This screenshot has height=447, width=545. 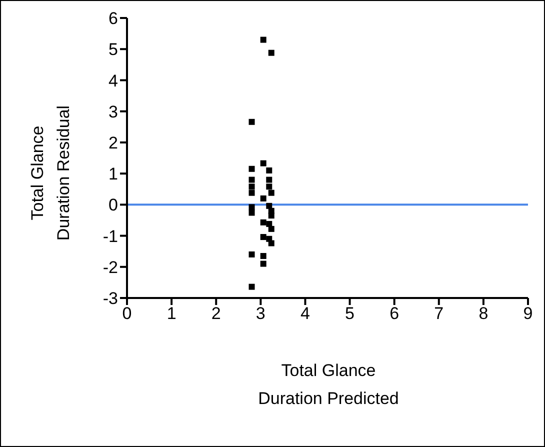 What do you see at coordinates (50, 173) in the screenshot?
I see `y-axis-title: Total Glance Duration Residual` at bounding box center [50, 173].